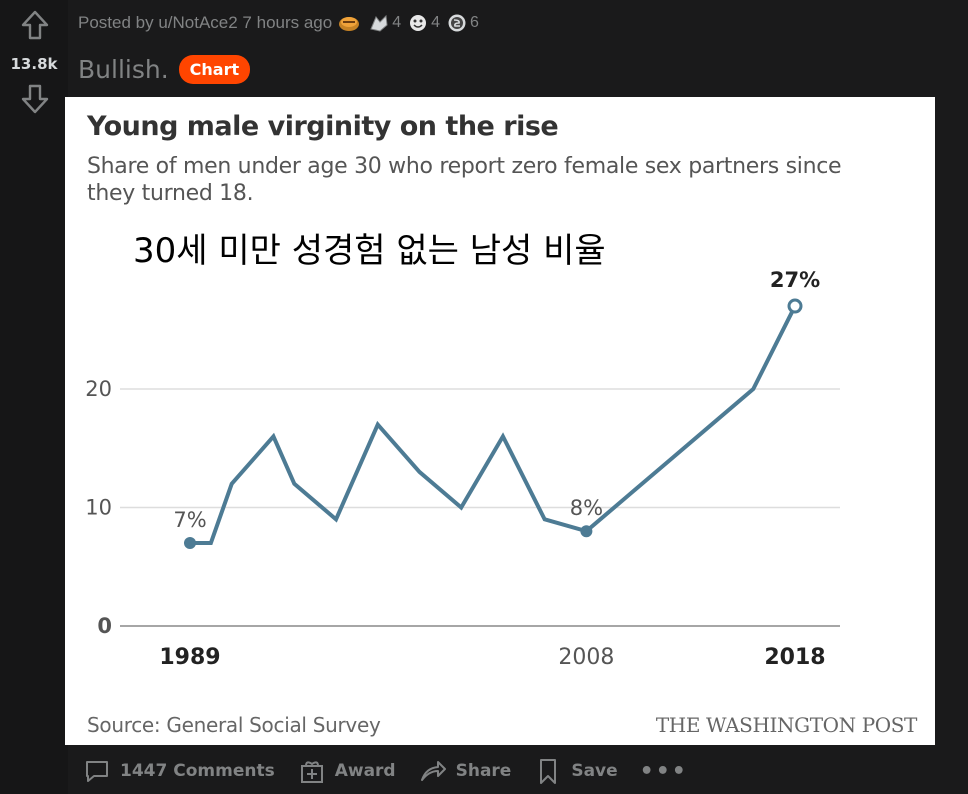 This screenshot has width=968, height=794. Describe the element at coordinates (548, 771) in the screenshot. I see `bookmark-icon` at that location.